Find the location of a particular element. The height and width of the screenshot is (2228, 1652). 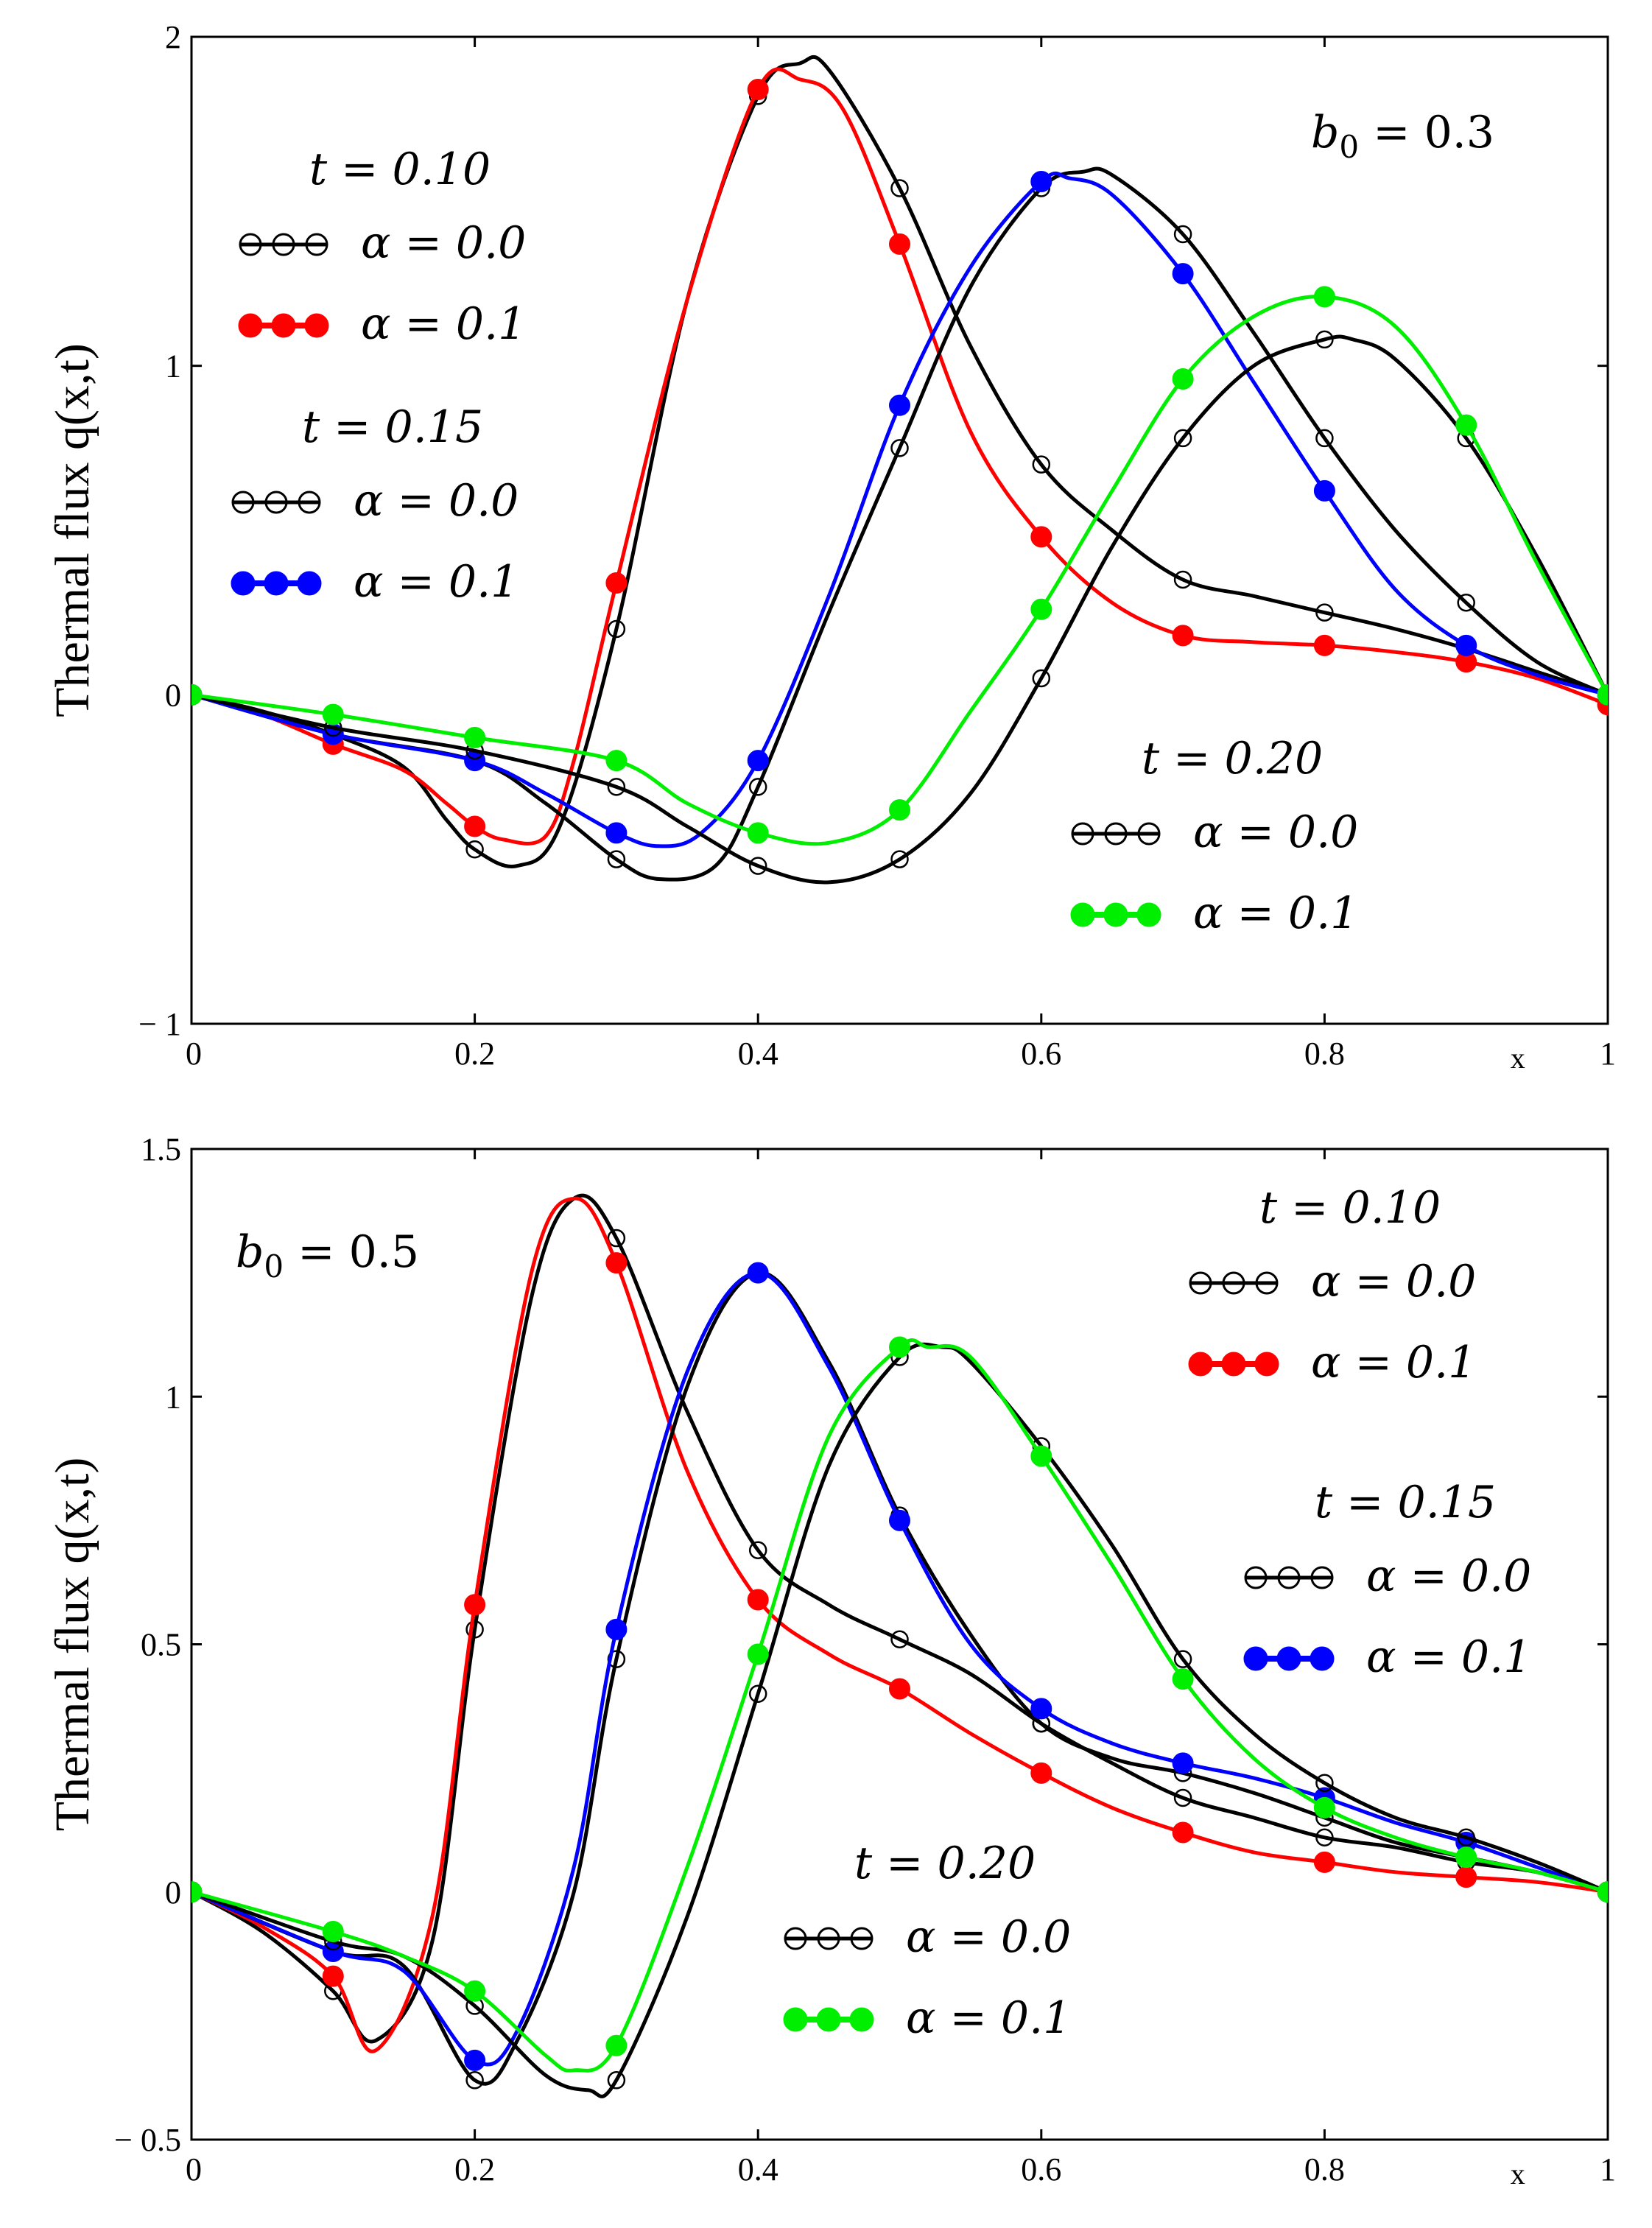

annotation-text: b0 = 0.5 is located at coordinates (327, 1255).